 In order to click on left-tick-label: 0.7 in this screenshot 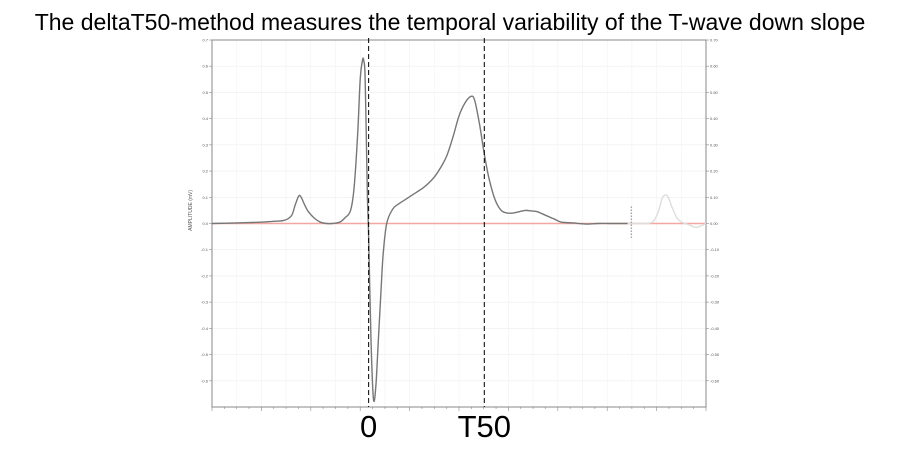, I will do `click(205, 40)`.